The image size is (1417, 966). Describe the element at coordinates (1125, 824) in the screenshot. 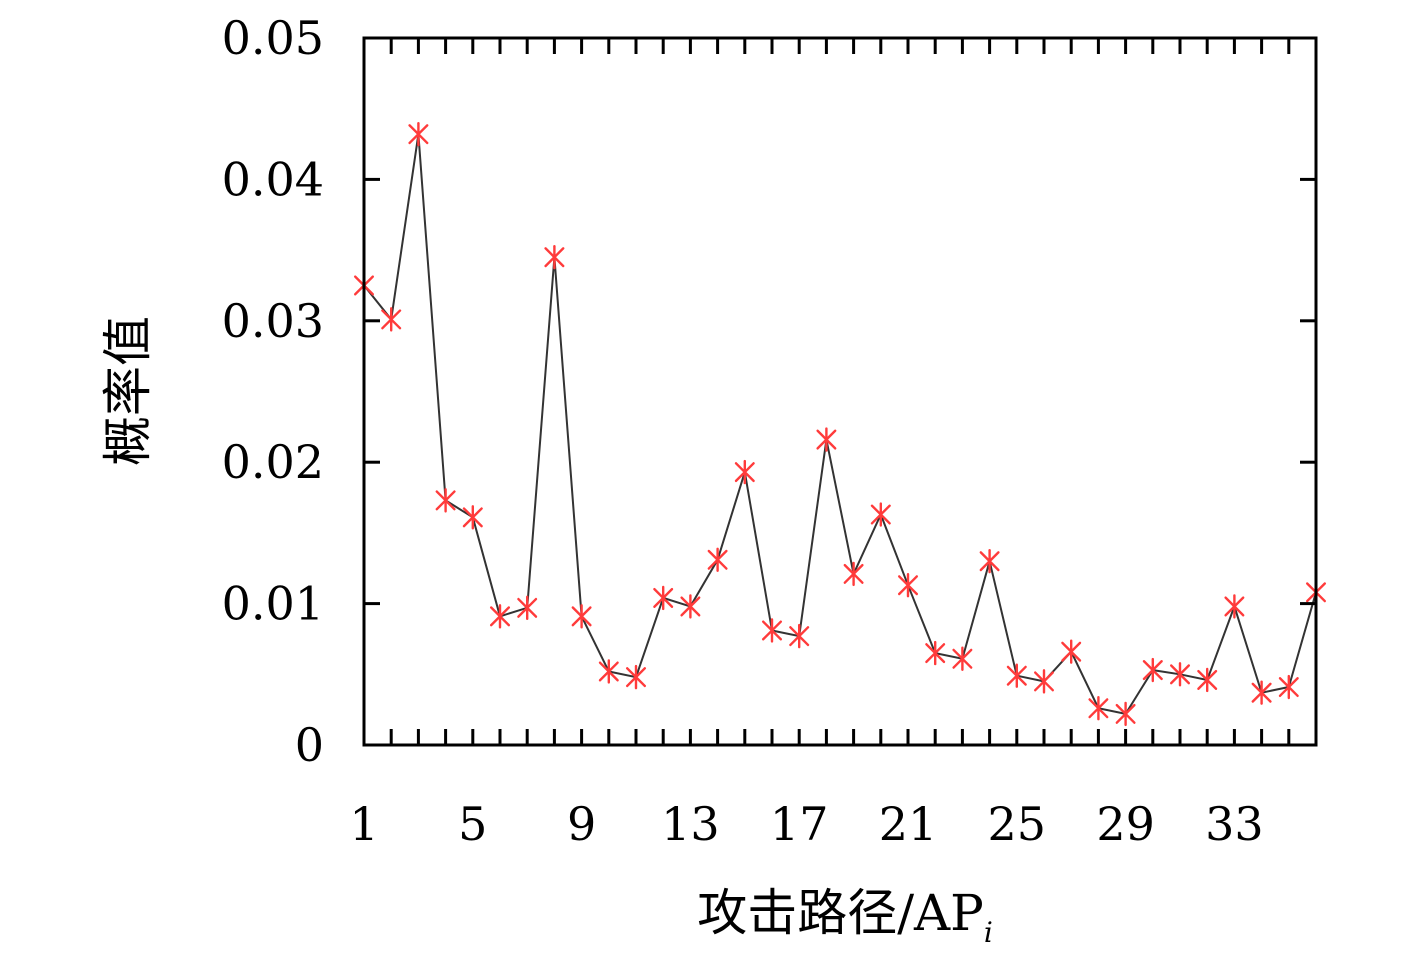

I see `x-tick-label: 29` at that location.